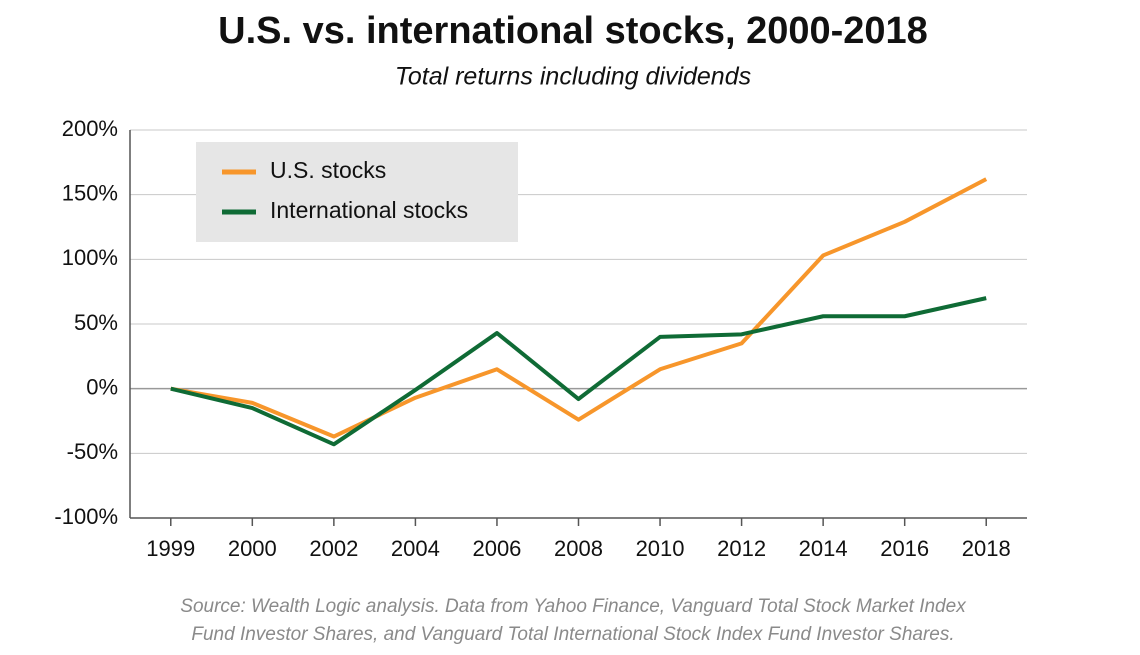 The image size is (1140, 655). Describe the element at coordinates (86, 516) in the screenshot. I see `y-tick-label: -100%` at that location.